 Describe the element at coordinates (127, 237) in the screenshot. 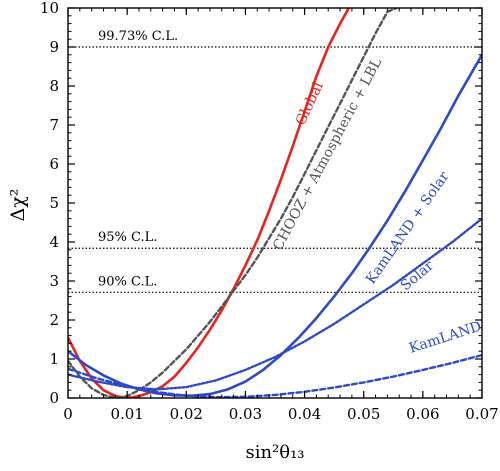

I see `cl-label-1: 95% C.L.` at that location.